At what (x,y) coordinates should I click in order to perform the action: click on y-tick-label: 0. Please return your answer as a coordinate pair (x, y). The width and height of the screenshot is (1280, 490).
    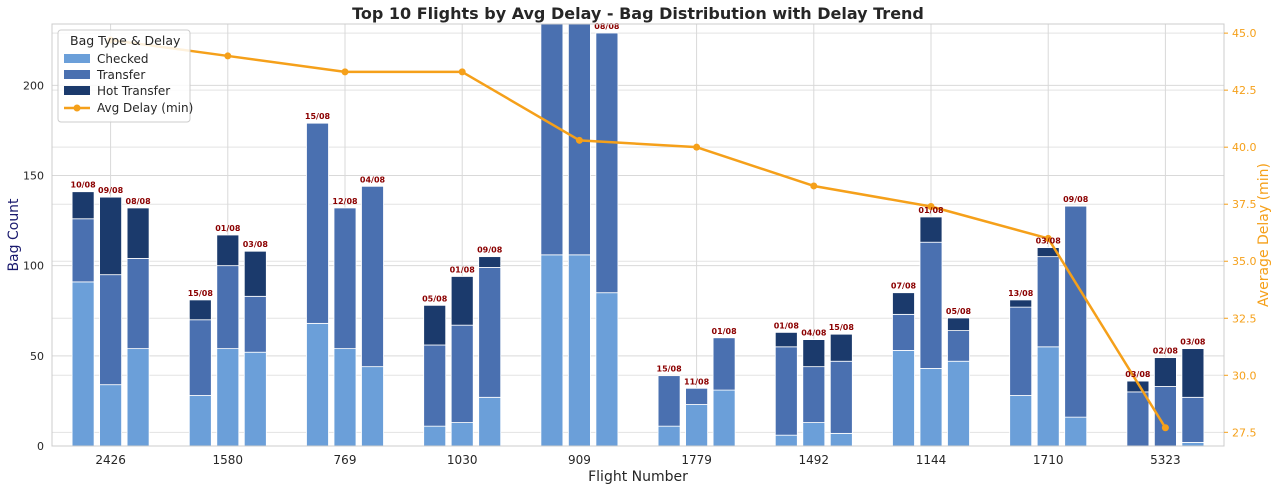
    Looking at the image, I should click on (40, 446).